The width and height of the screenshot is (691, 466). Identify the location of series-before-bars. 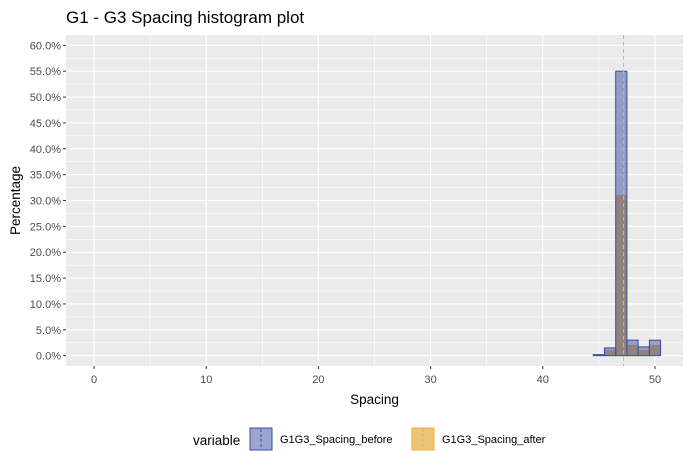
(627, 213).